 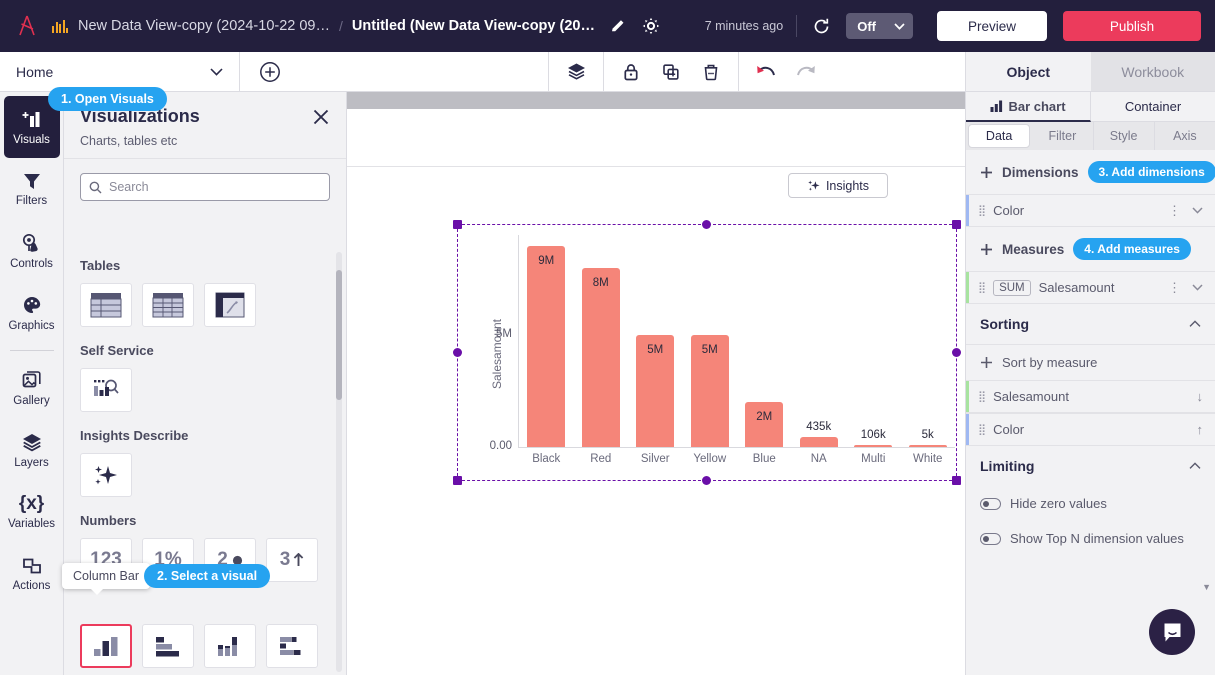 I want to click on search-box, so click(x=205, y=187).